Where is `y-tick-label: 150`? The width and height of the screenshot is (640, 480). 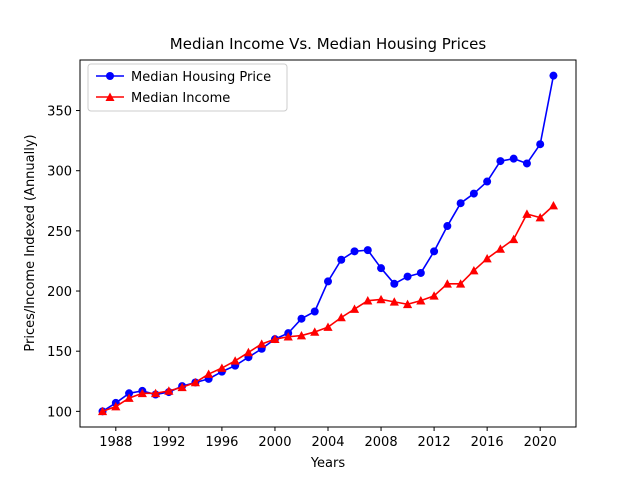 y-tick-label: 150 is located at coordinates (59, 352).